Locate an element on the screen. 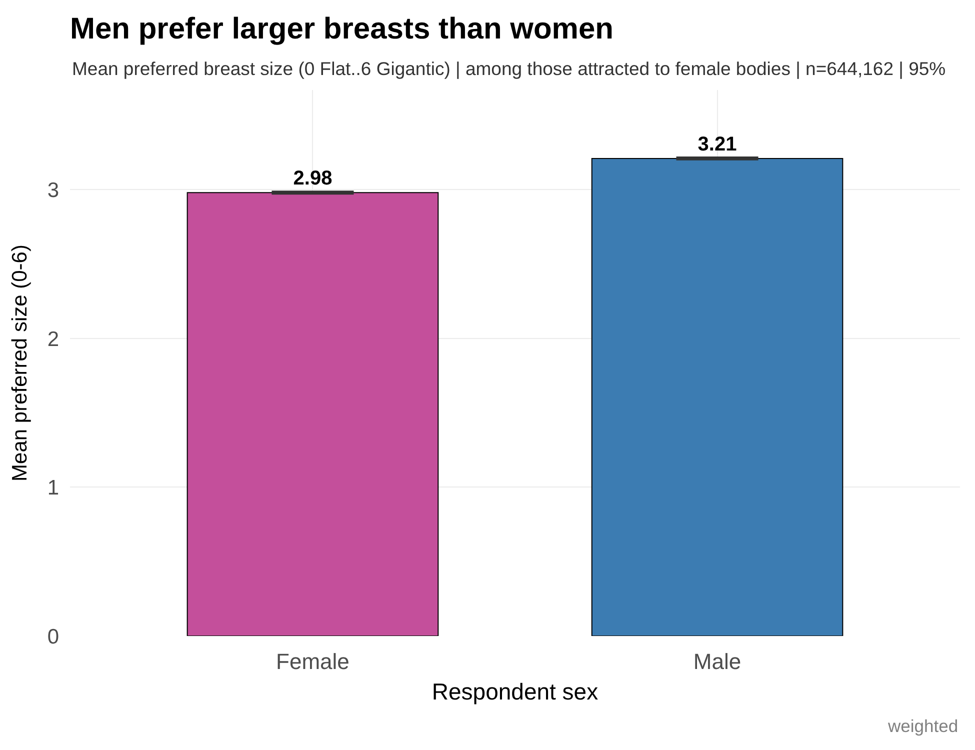 Image resolution: width=975 pixels, height=750 pixels. y-tick-label: 3 is located at coordinates (53, 190).